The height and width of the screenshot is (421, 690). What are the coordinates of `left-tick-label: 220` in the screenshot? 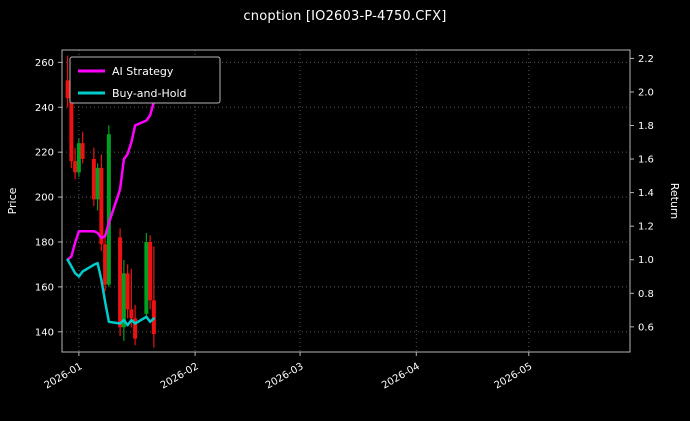 It's located at (44, 153).